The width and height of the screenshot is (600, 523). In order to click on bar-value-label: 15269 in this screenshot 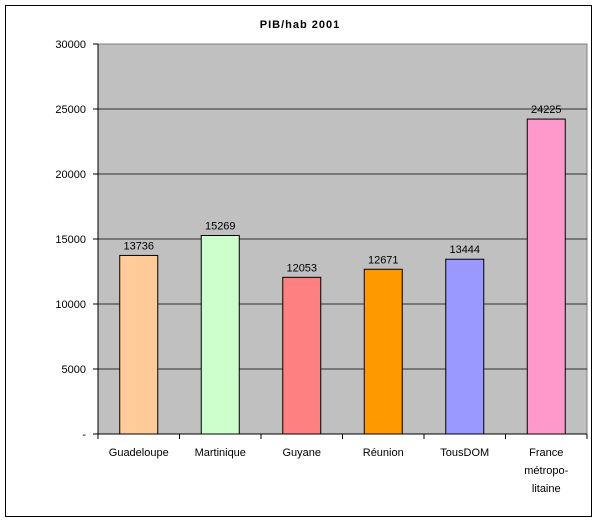, I will do `click(220, 227)`.